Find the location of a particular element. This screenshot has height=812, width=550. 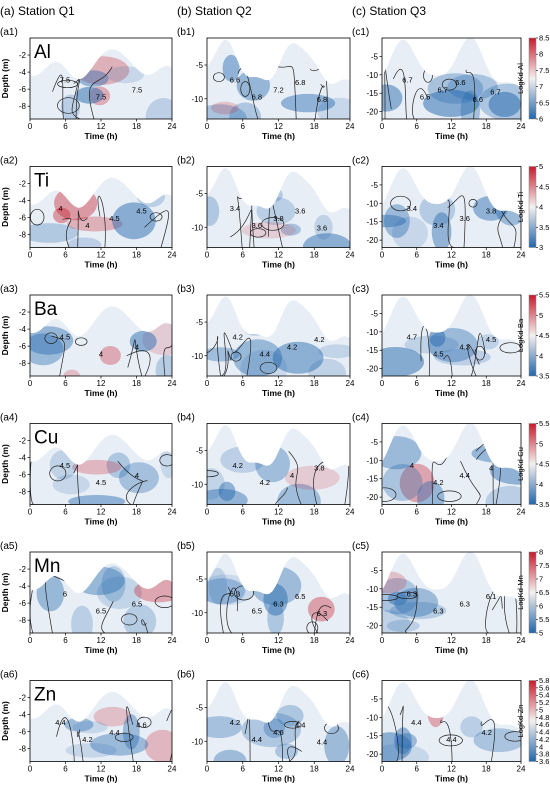

colorbar: 5.85.65.45.254.84.64.44.243.83.6 LogKd-Zn is located at coordinates (532, 721).